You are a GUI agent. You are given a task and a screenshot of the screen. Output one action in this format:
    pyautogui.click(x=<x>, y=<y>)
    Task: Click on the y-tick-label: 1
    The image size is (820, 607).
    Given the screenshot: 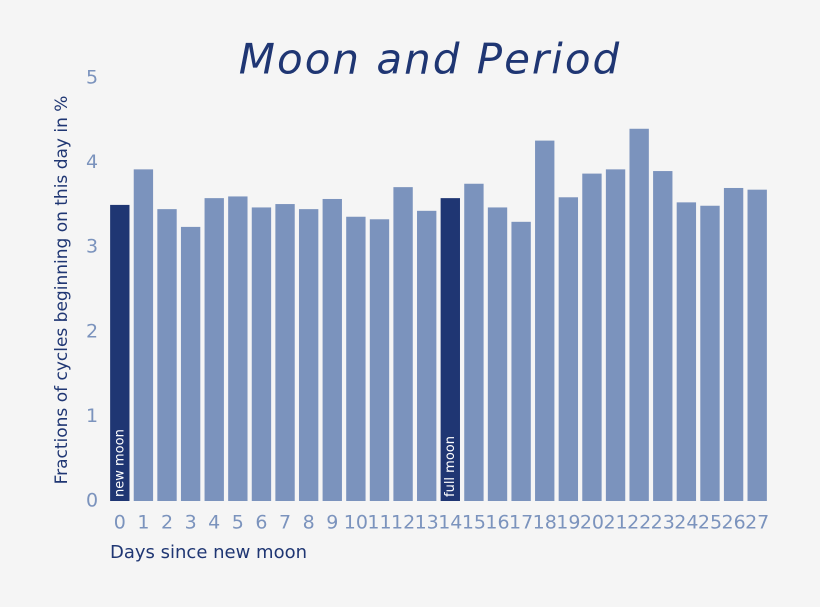 What is the action you would take?
    pyautogui.click(x=92, y=416)
    